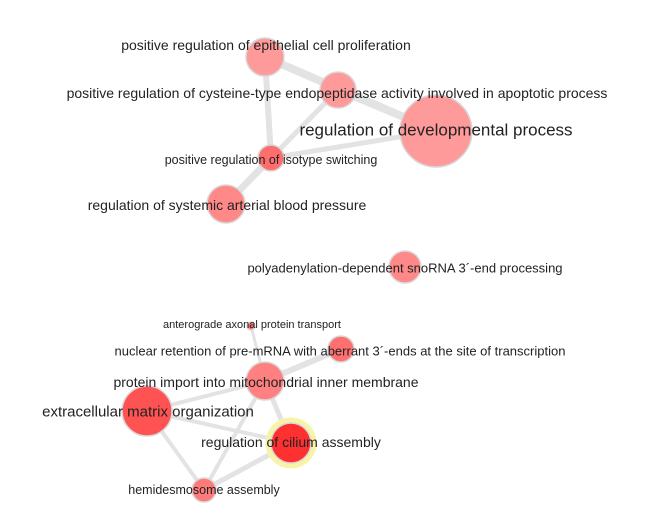 The width and height of the screenshot is (657, 518). I want to click on node-n6, so click(405, 267).